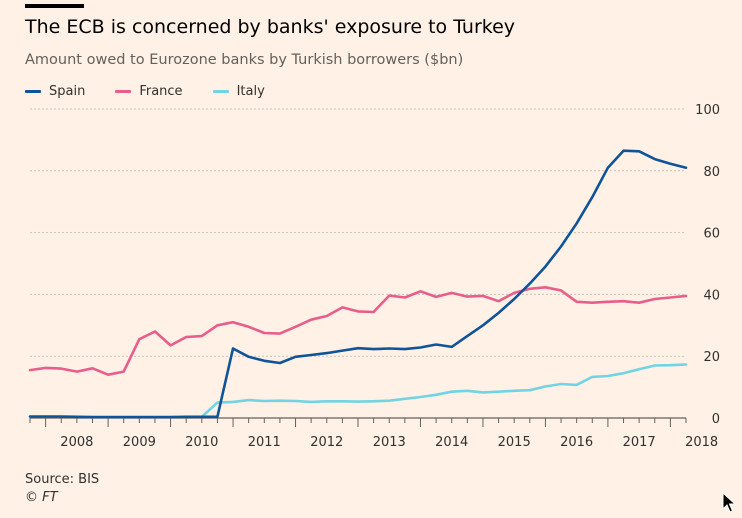  Describe the element at coordinates (729, 504) in the screenshot. I see `mouse-pointer-icon` at that location.